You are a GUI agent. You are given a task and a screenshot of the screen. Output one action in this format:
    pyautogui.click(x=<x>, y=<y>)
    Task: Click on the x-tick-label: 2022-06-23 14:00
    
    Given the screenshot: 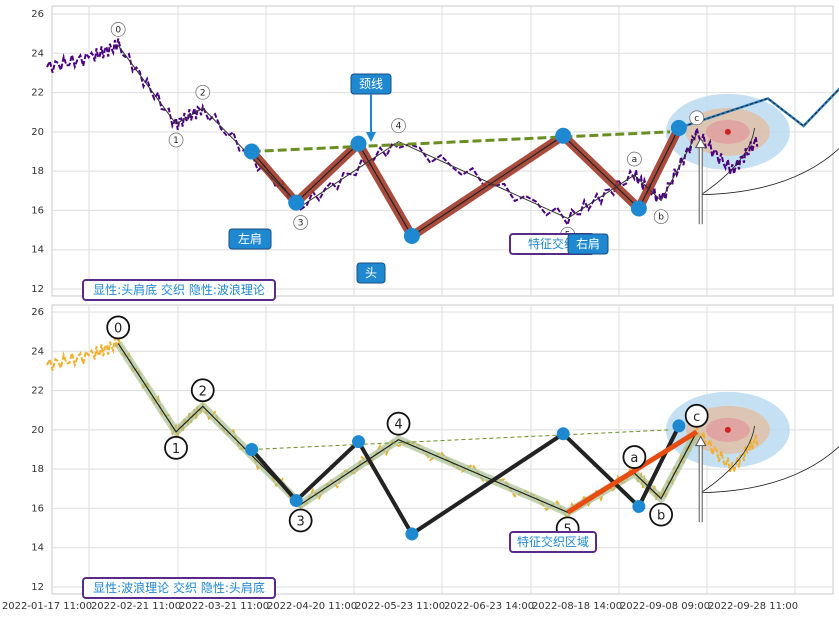 What is the action you would take?
    pyautogui.click(x=489, y=606)
    